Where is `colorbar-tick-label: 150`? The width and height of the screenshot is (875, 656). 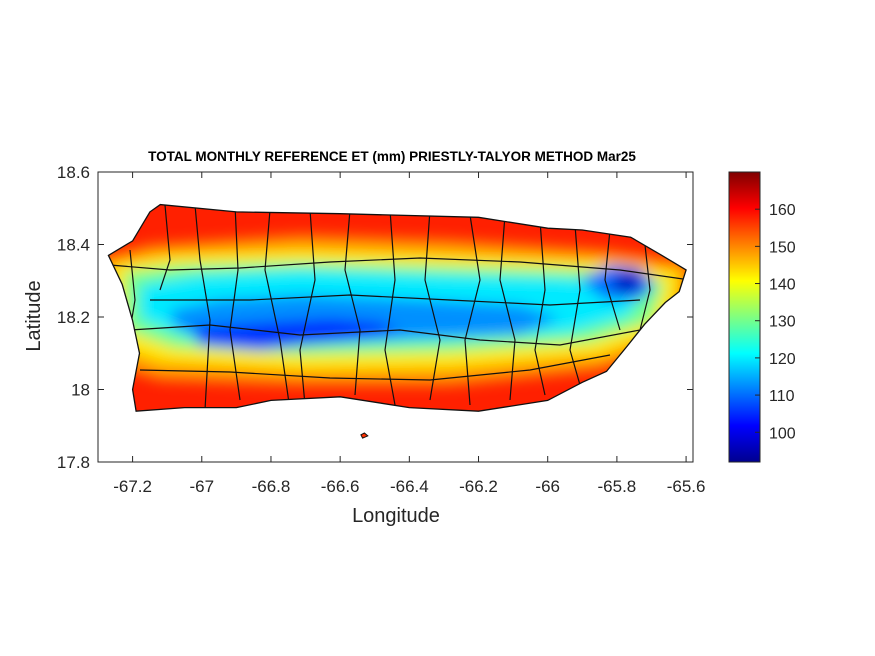 colorbar-tick-label: 150 is located at coordinates (782, 247).